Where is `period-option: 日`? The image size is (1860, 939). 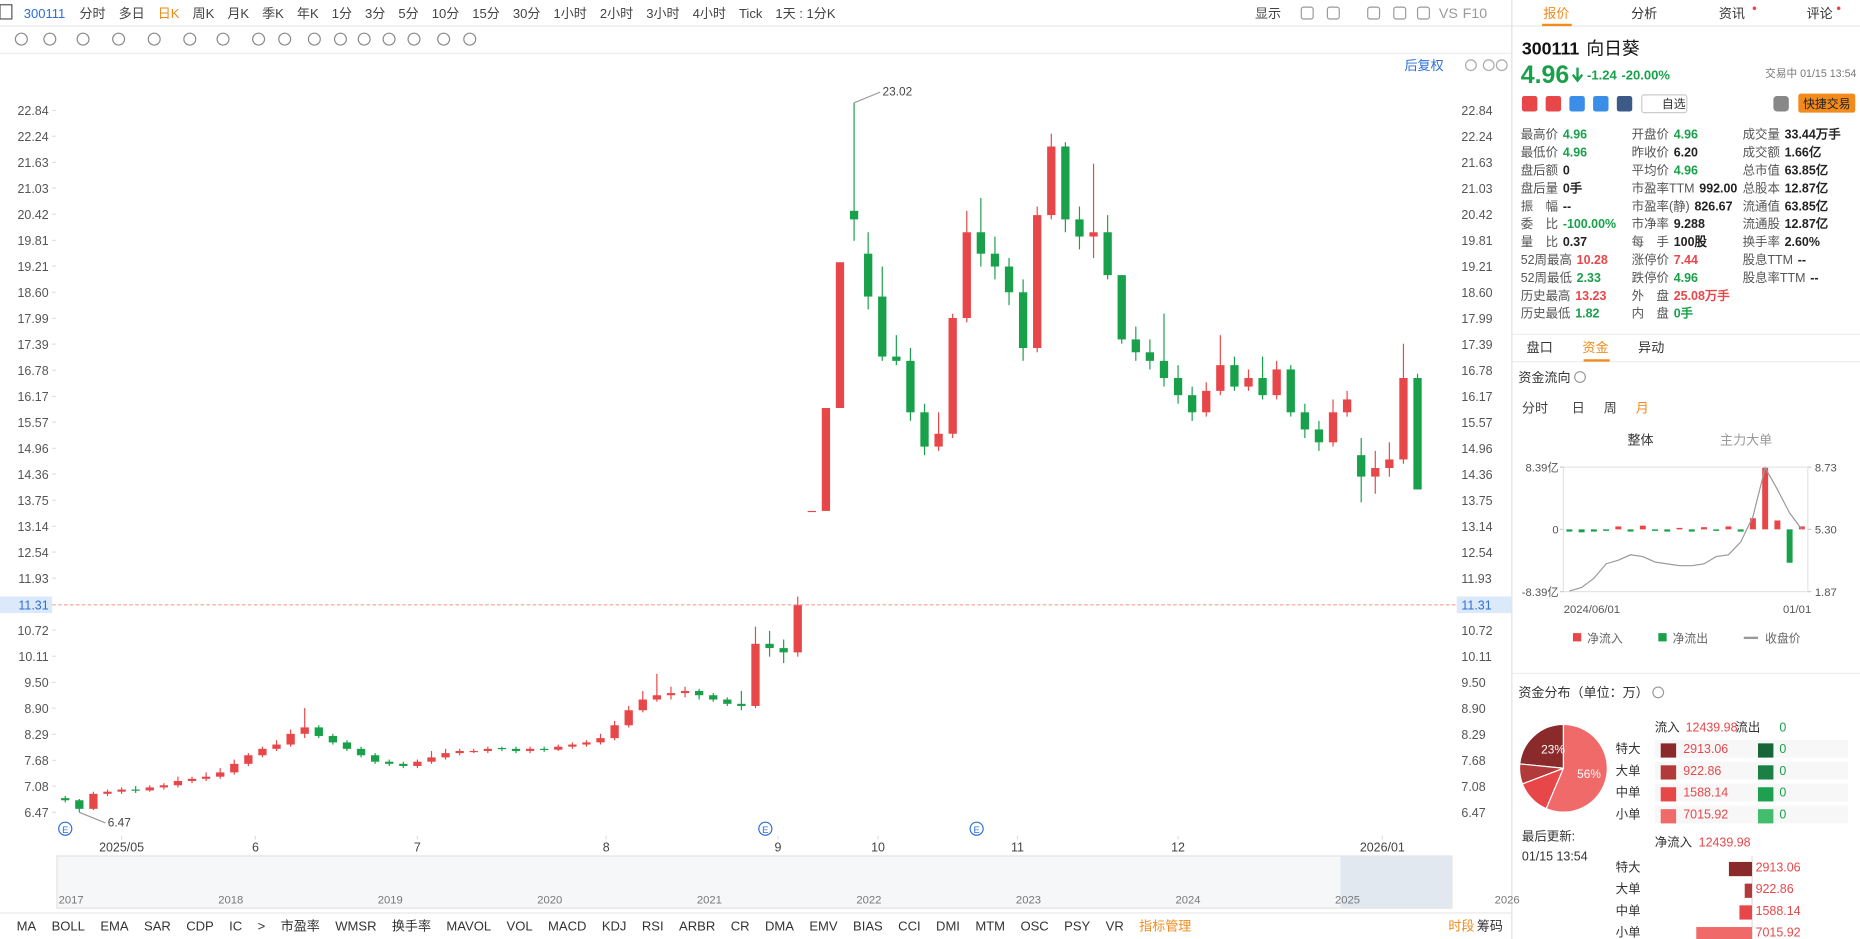
period-option: 日 is located at coordinates (1578, 408).